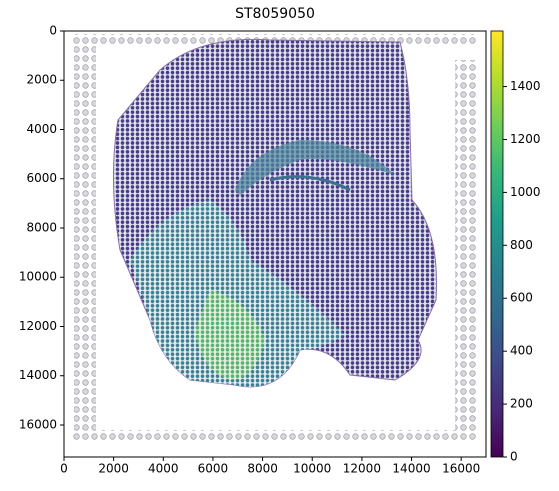 The width and height of the screenshot is (559, 491). Describe the element at coordinates (38, 326) in the screenshot. I see `y-tick-label: 12000` at that location.